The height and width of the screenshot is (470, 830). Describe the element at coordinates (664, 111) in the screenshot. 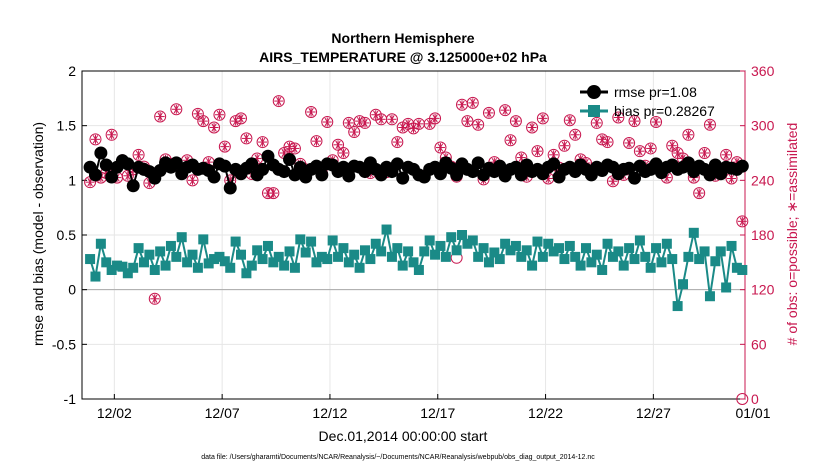

I see `legend-bias-label: bias pr=0.28267` at that location.